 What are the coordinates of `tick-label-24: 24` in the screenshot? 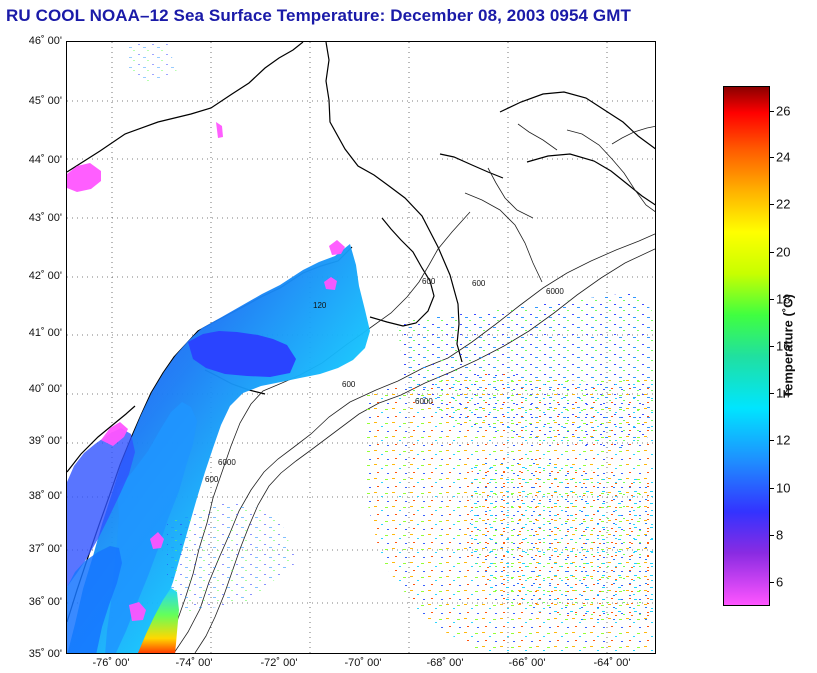 It's located at (783, 157).